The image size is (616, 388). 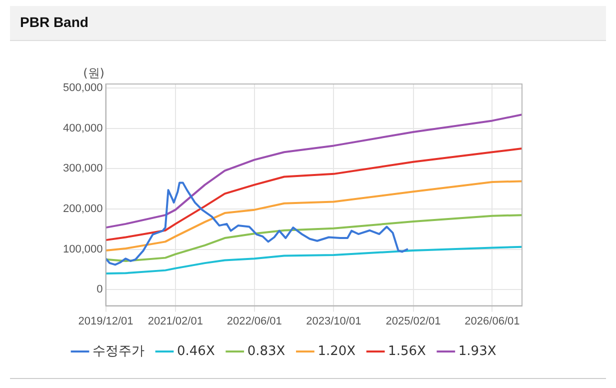 I want to click on y-tick-label: 400,000, so click(x=82, y=128).